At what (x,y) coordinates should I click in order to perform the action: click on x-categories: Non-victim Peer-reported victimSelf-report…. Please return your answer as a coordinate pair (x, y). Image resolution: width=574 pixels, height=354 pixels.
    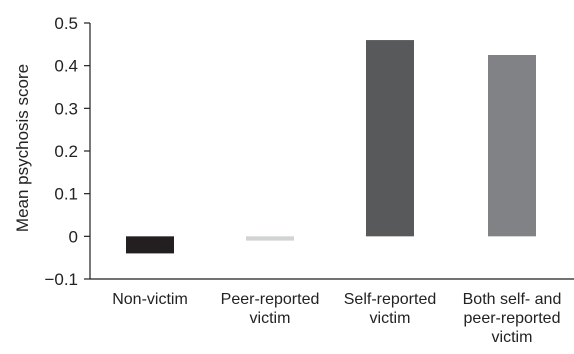
    Looking at the image, I should click on (336, 318).